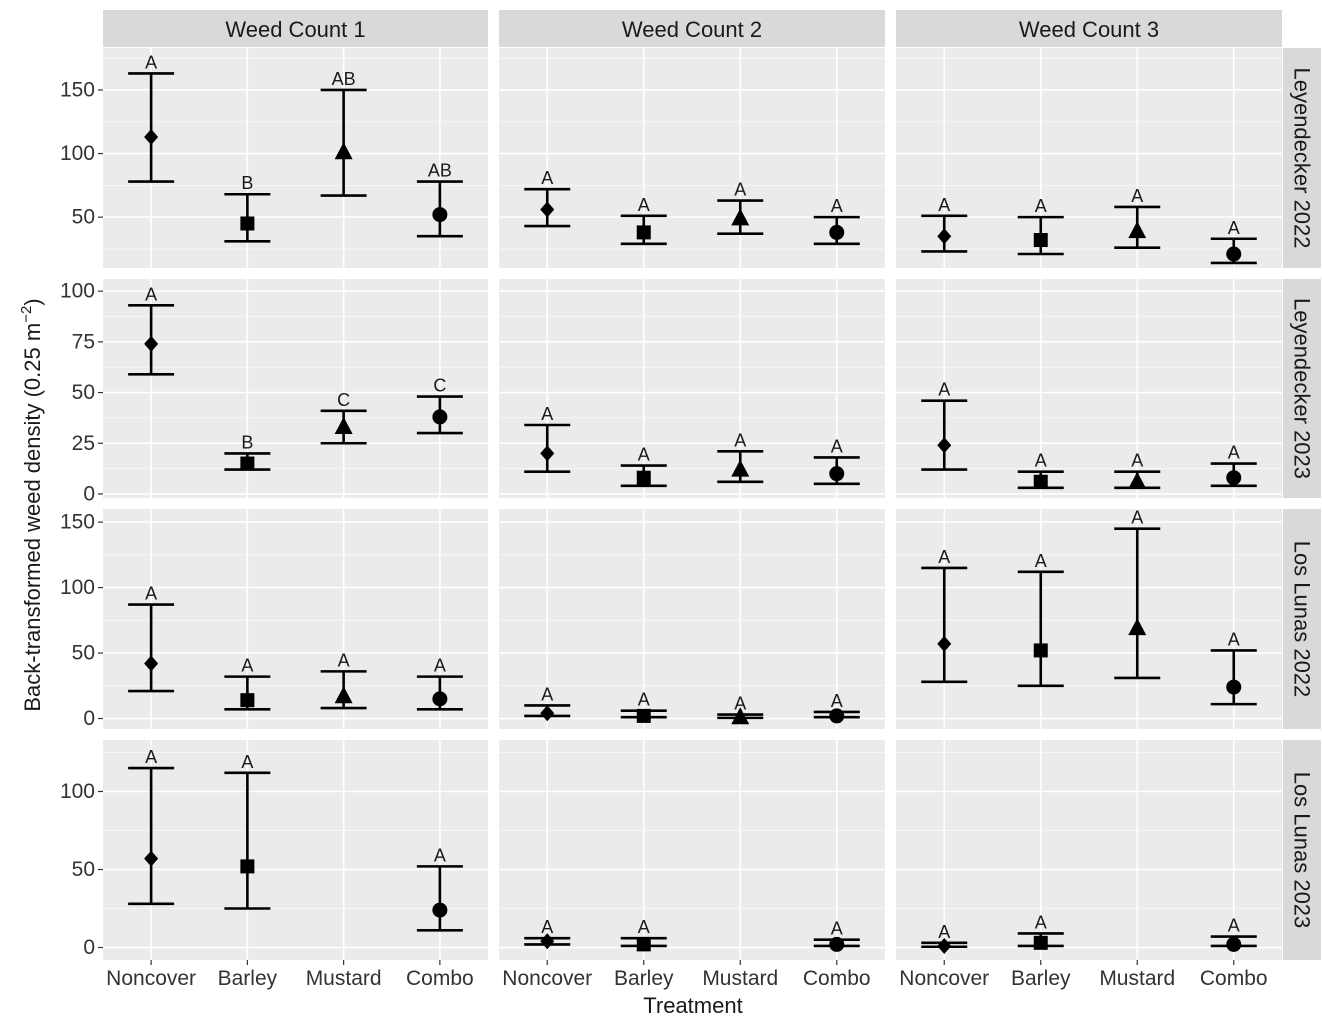 This screenshot has width=1322, height=1016. What do you see at coordinates (83, 443) in the screenshot?
I see `y-tick-label: 25` at bounding box center [83, 443].